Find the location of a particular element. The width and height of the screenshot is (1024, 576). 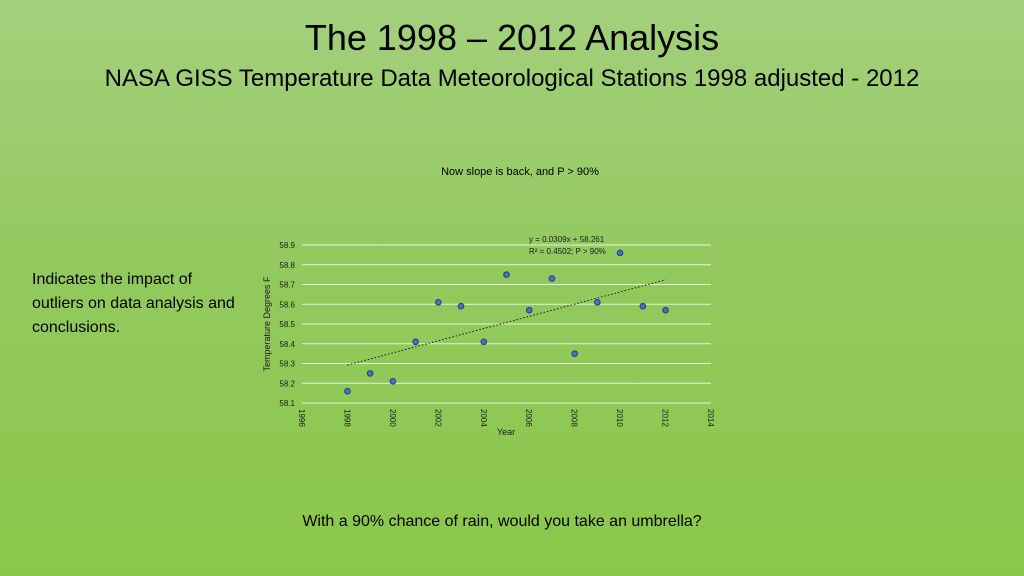

x-tick-label: 2010 is located at coordinates (619, 418).